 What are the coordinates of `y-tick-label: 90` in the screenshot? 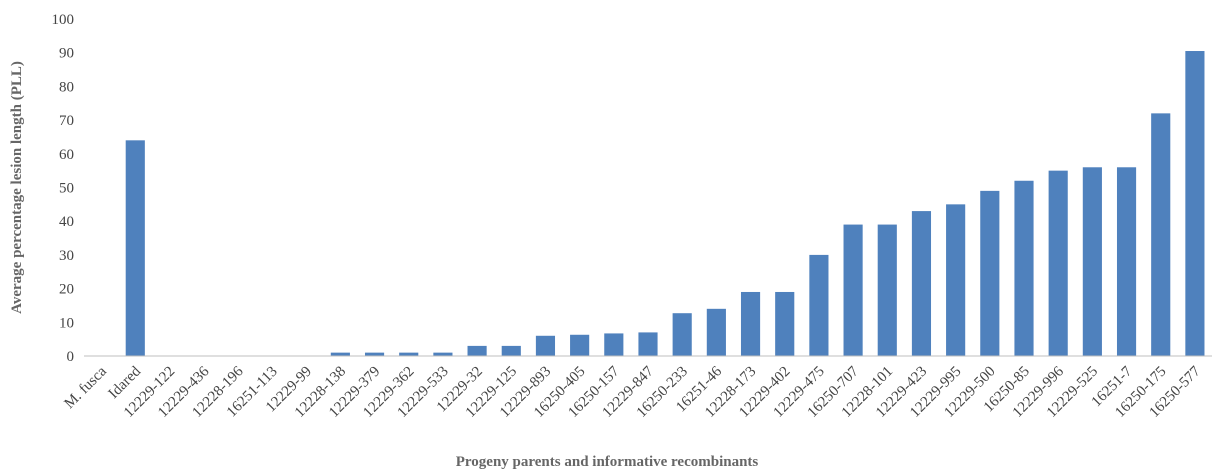 It's located at (66, 54).